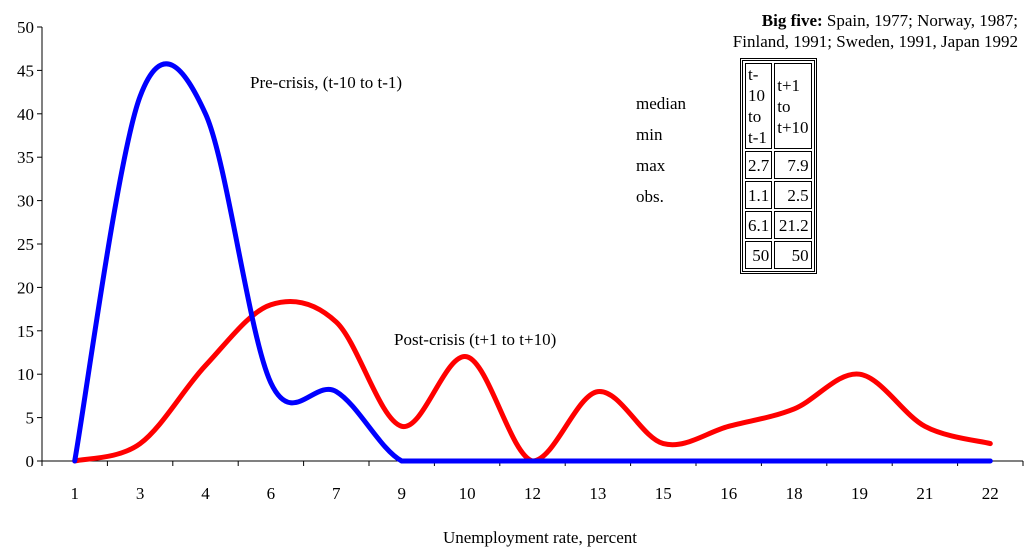  What do you see at coordinates (990, 493) in the screenshot?
I see `x-tick-label: 22` at bounding box center [990, 493].